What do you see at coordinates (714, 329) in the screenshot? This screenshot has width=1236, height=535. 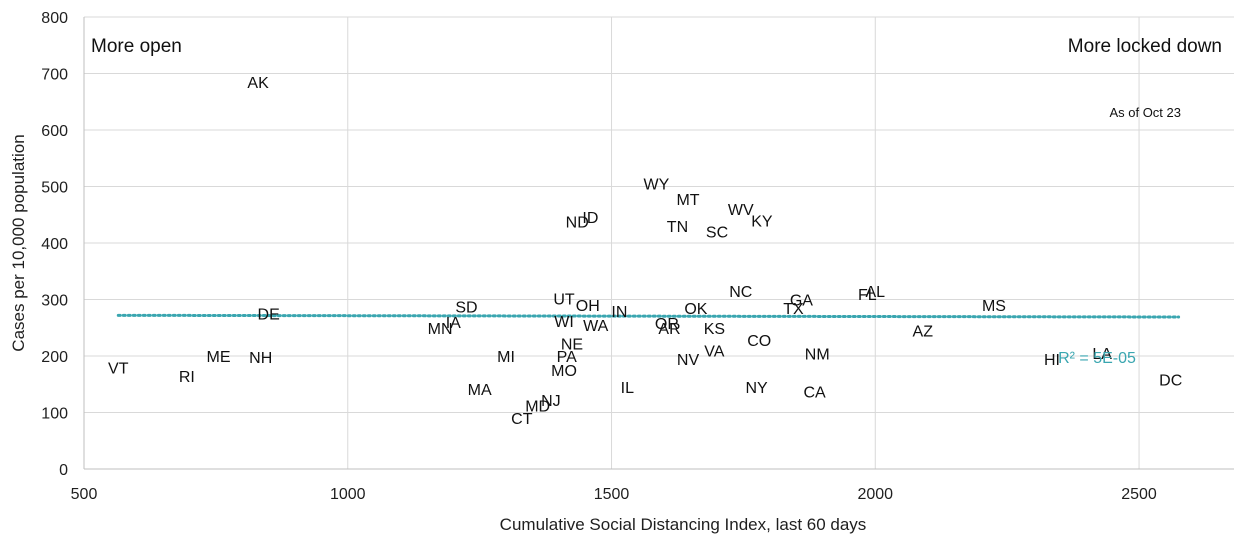 I see `point-label-ks: KS` at bounding box center [714, 329].